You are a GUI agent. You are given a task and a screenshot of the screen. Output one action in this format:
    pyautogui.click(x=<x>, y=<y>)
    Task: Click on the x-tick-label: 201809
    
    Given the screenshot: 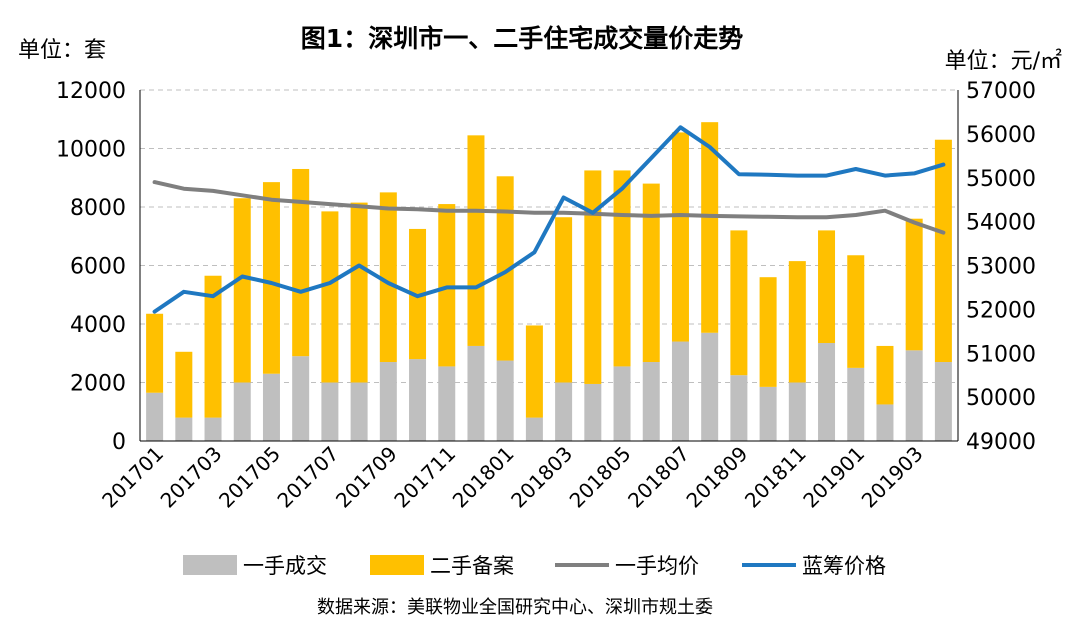 What is the action you would take?
    pyautogui.click(x=716, y=477)
    